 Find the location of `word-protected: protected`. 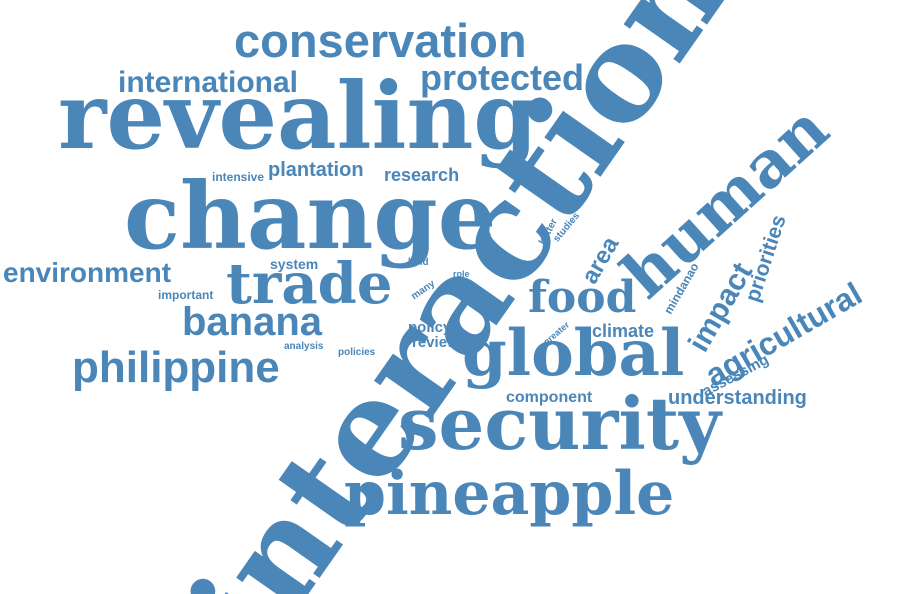

word-protected: protected is located at coordinates (502, 77).